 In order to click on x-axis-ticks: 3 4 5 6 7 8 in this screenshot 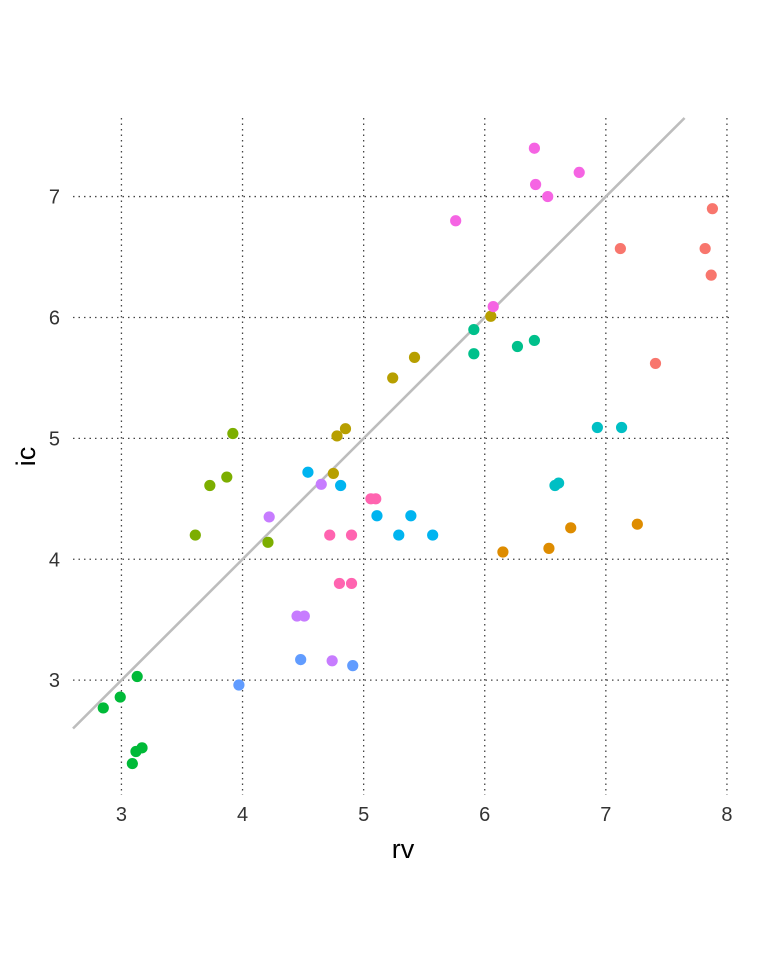, I will do `click(424, 815)`.